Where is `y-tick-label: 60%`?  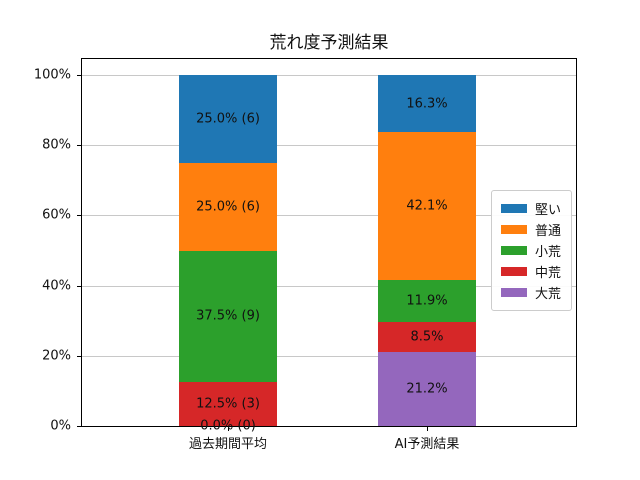
y-tick-label: 60% is located at coordinates (56, 215).